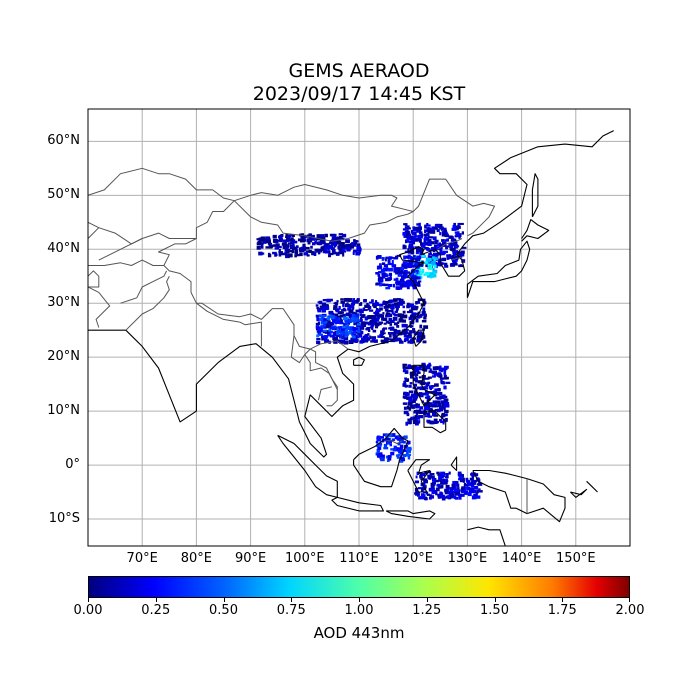 This screenshot has height=700, width=700. Describe the element at coordinates (223, 610) in the screenshot. I see `colorbar-tick-label: 0.50` at that location.